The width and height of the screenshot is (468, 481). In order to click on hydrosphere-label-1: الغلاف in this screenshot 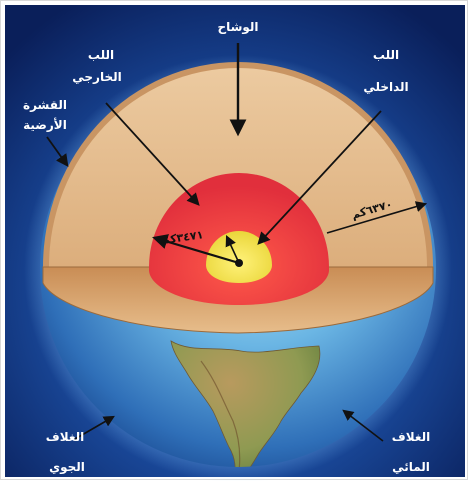, I will do `click(411, 437)`.